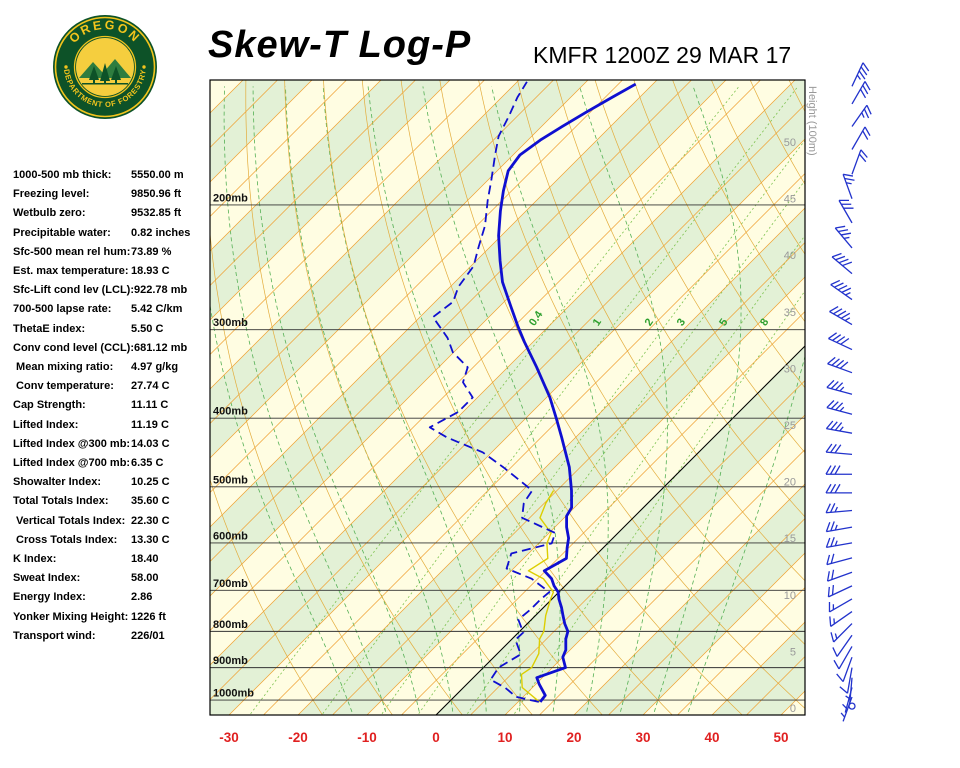 This screenshot has height=768, width=960. Describe the element at coordinates (649, 323) in the screenshot. I see `mixing-ratio-label: 2` at that location.